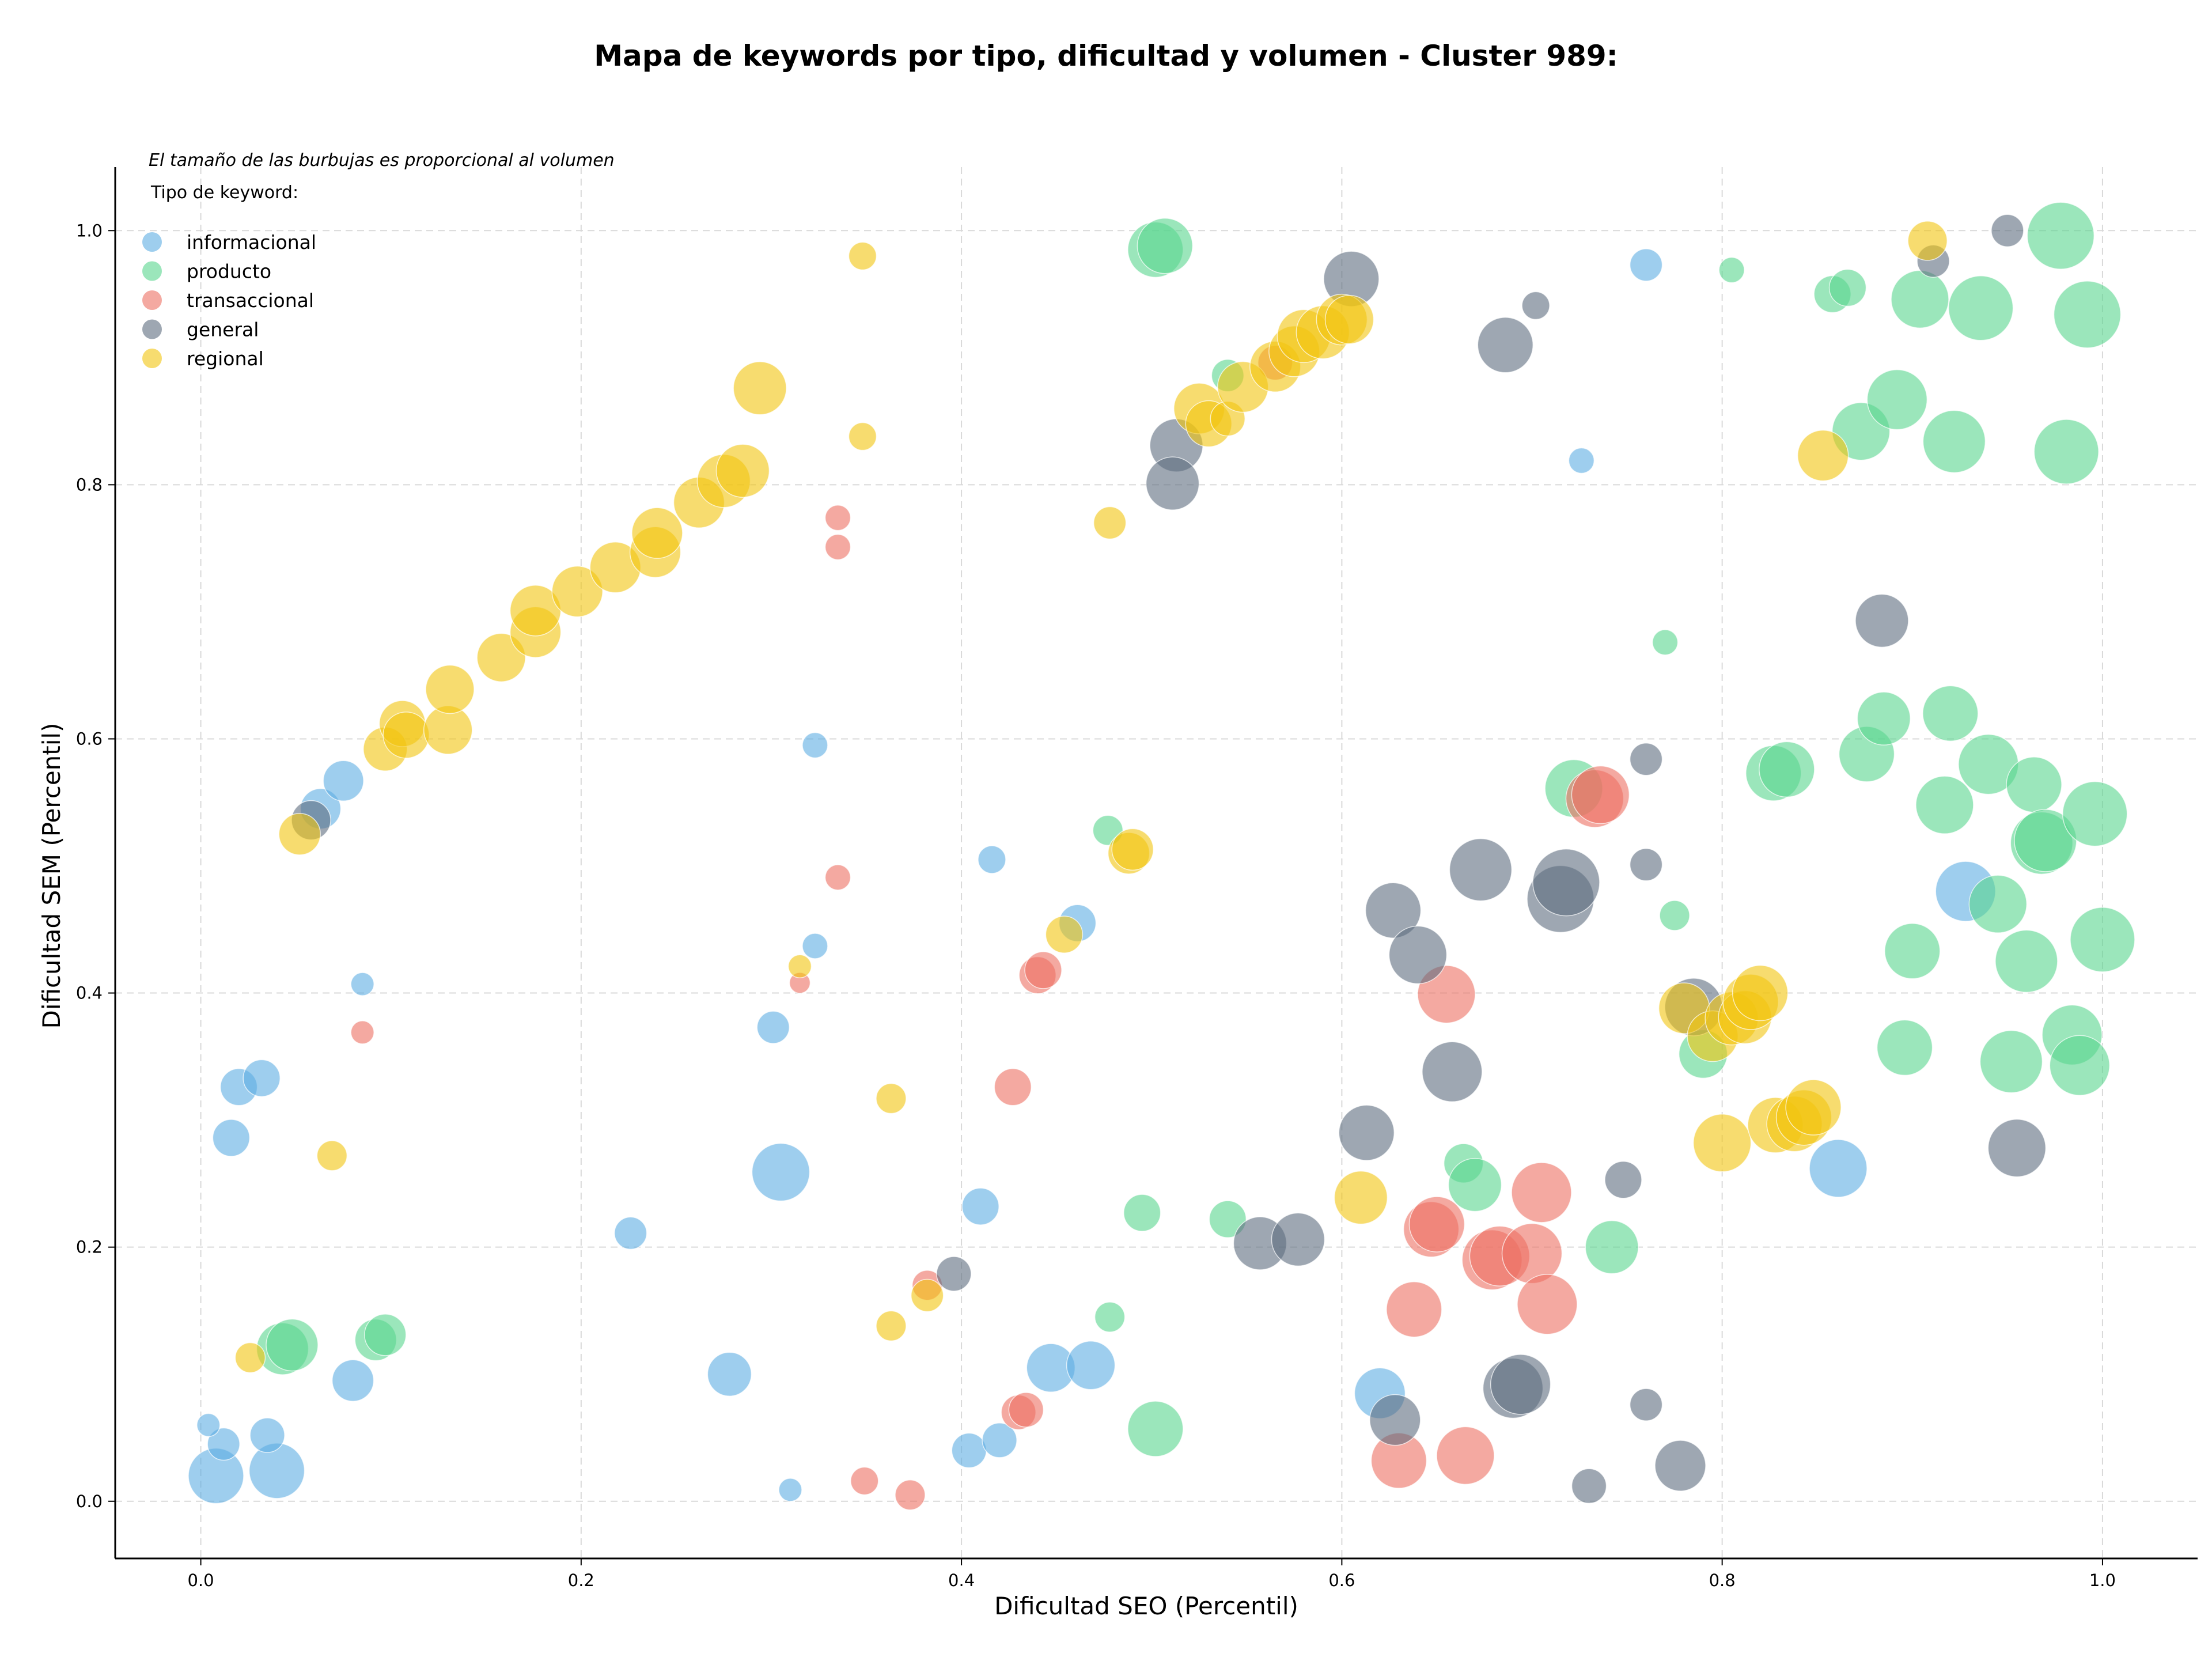 The height and width of the screenshot is (1661, 2212). What do you see at coordinates (200, 1580) in the screenshot?
I see `x-tick-label: 0.0` at bounding box center [200, 1580].